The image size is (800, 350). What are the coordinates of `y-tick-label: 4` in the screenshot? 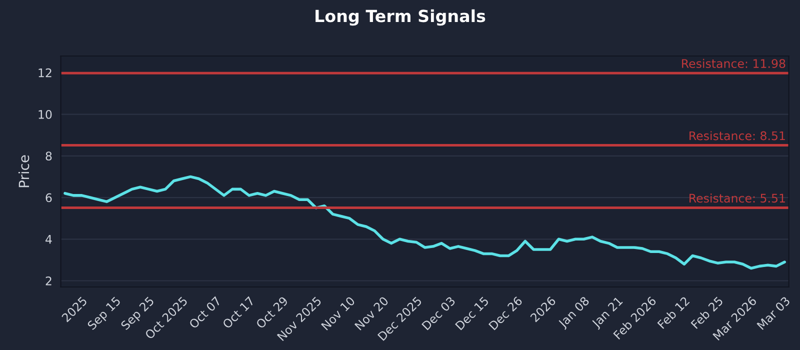 It's located at (49, 239).